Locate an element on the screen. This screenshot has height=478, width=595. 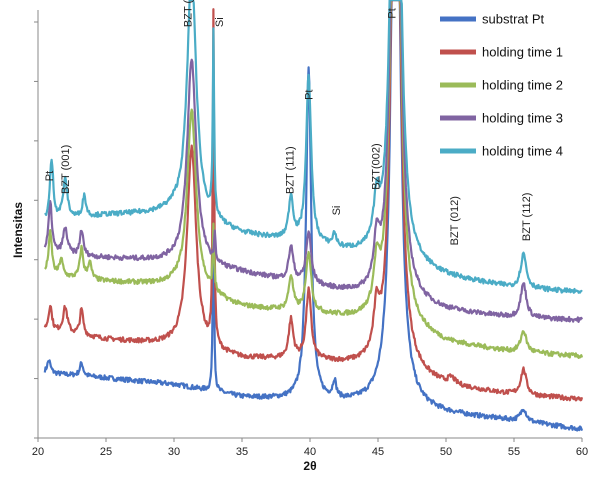
legend-label: holding time 4 is located at coordinates (522, 151).